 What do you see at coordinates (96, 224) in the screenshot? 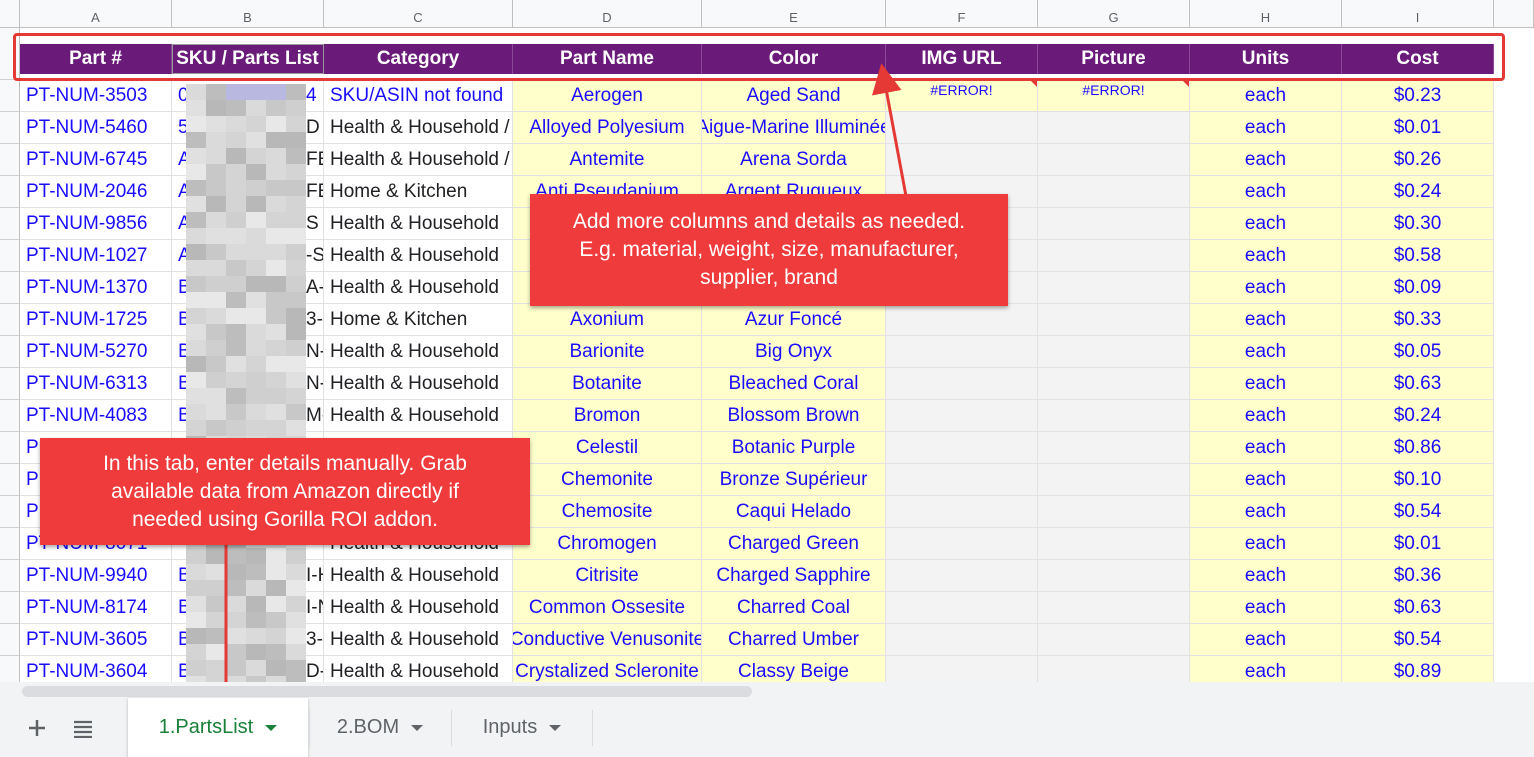
I see `table-cell: PT-NUM-9856` at bounding box center [96, 224].